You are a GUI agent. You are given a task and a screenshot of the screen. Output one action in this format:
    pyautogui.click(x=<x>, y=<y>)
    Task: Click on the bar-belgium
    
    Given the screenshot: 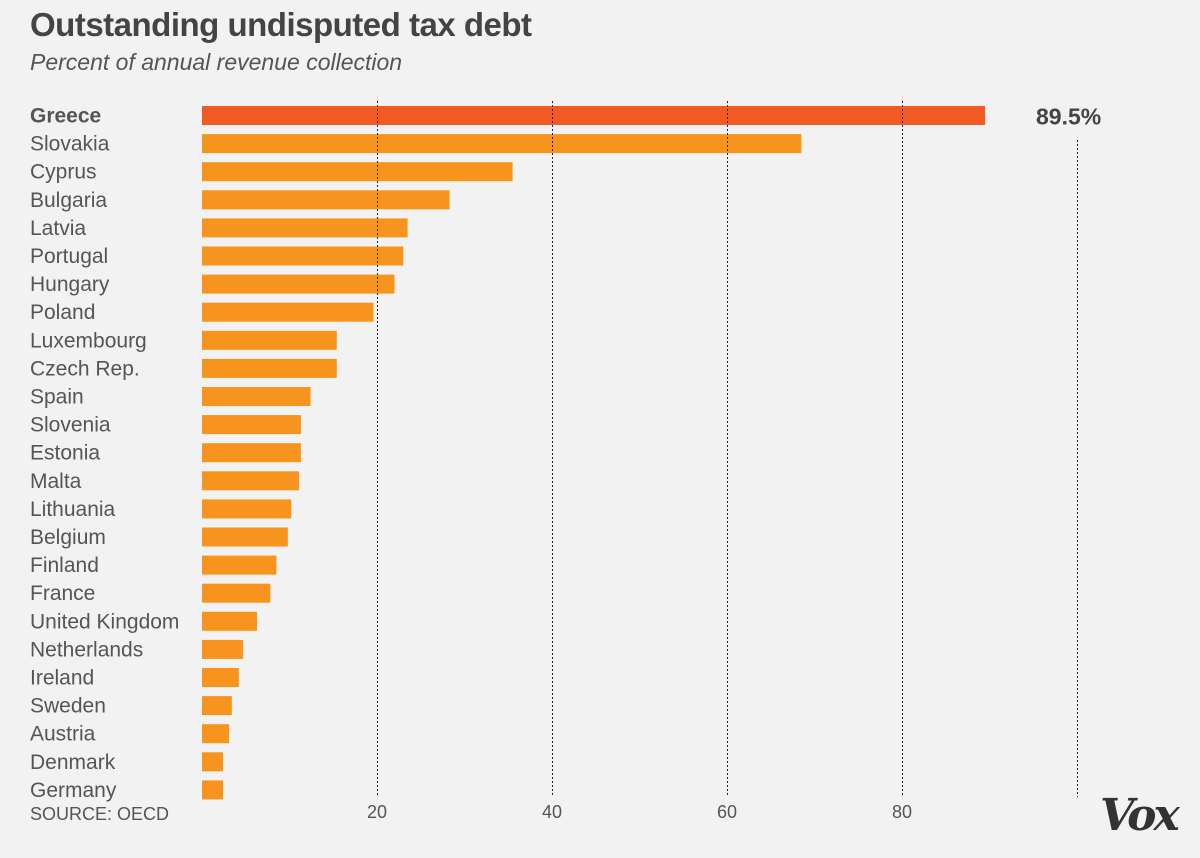 What is the action you would take?
    pyautogui.click(x=245, y=537)
    